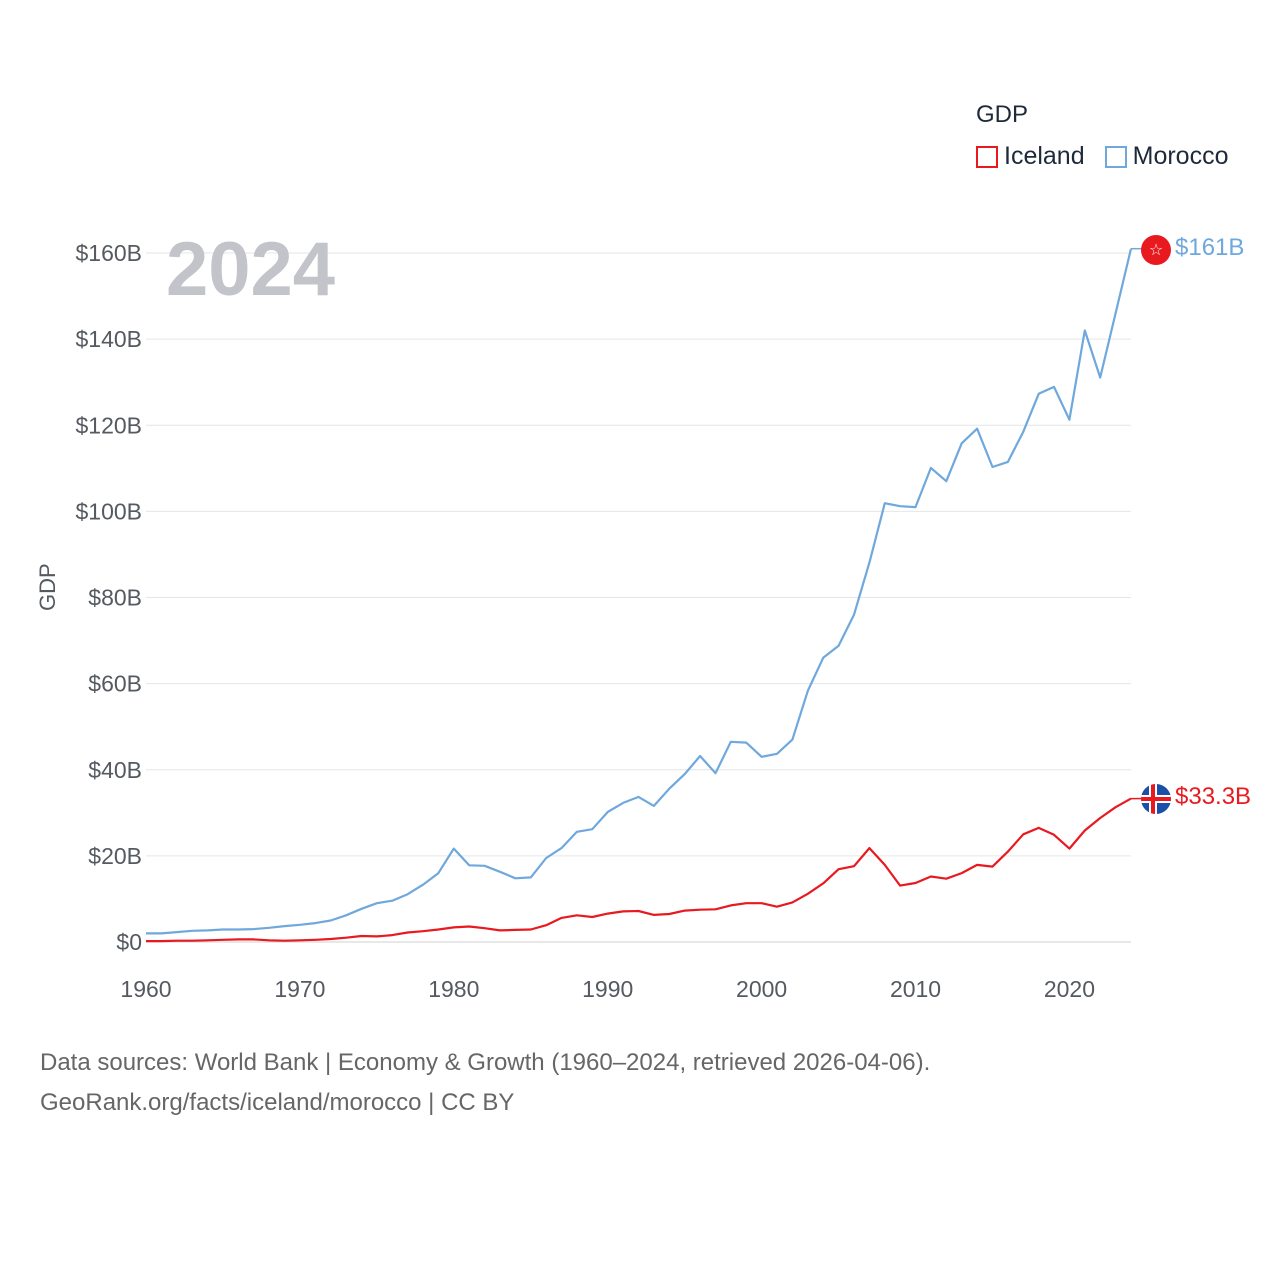 The height and width of the screenshot is (1280, 1280). Describe the element at coordinates (251, 269) in the screenshot. I see `year-overlay: 2024` at that location.